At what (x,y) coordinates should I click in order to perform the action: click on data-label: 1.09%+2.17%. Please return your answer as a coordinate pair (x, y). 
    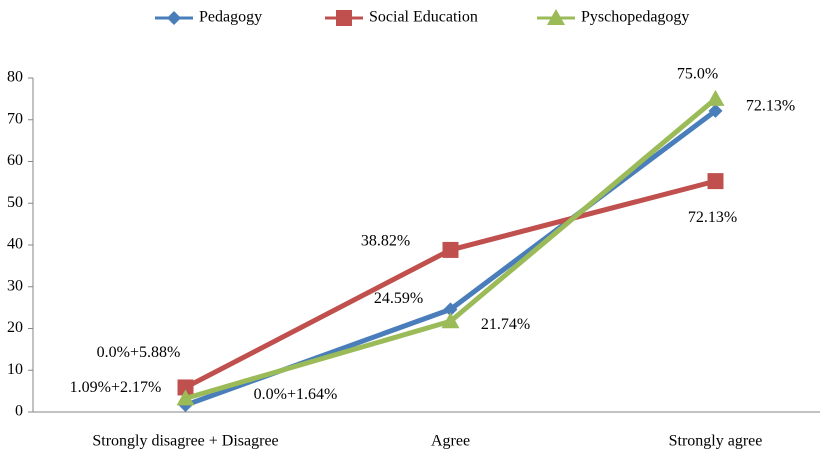
    Looking at the image, I should click on (116, 387).